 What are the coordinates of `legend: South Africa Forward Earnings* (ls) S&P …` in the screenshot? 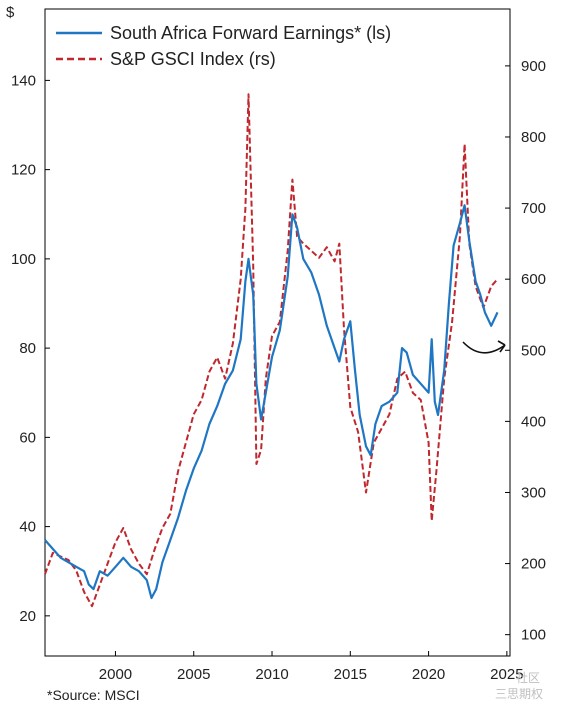 It's located at (223, 46).